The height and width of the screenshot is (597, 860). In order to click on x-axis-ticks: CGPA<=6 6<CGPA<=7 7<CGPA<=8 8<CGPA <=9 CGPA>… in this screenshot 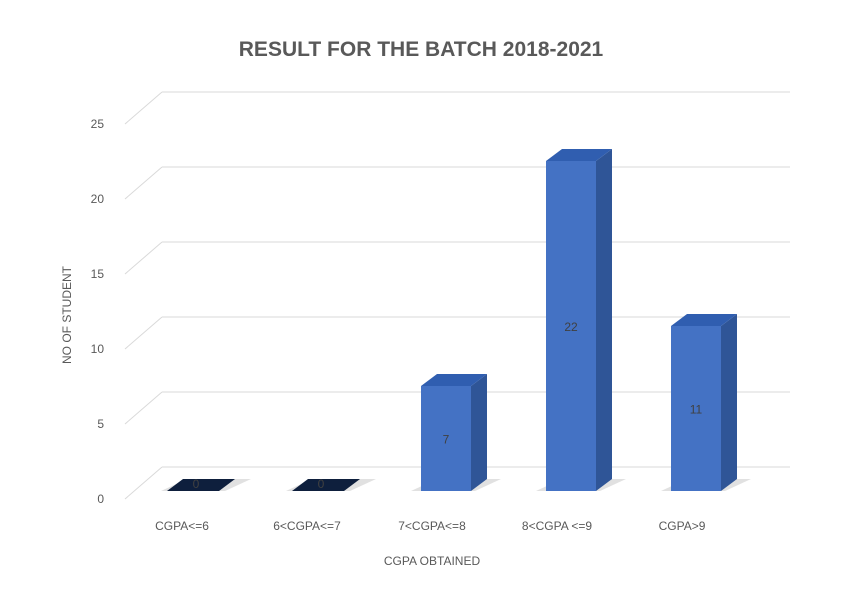, I will do `click(430, 526)`.